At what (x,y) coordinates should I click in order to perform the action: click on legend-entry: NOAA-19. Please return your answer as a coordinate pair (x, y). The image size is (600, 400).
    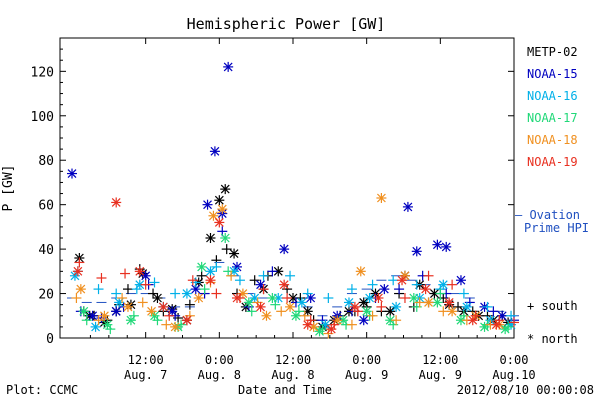
    Looking at the image, I should click on (552, 162).